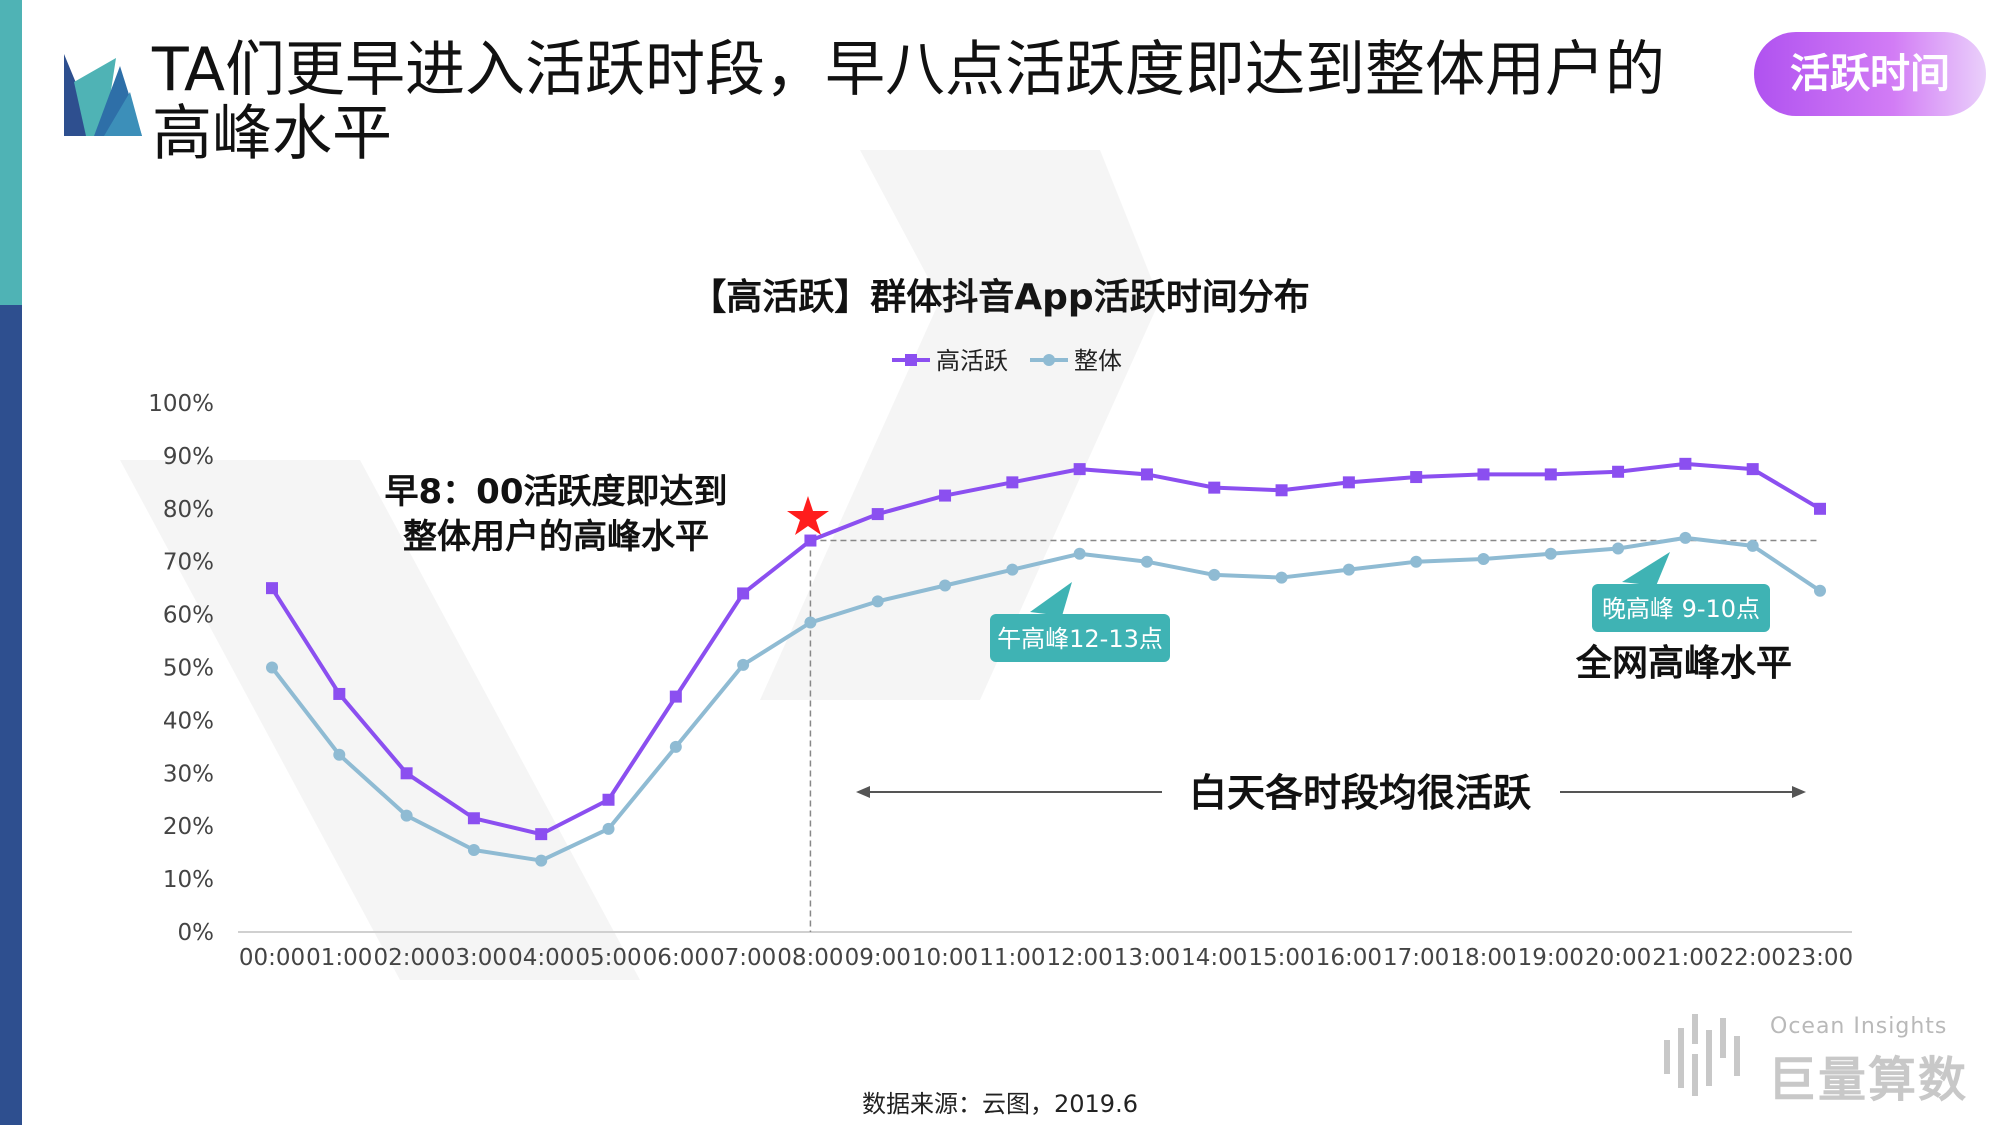  I want to click on annotation-daytime: 白天各时段均很活跃, so click(1360, 793).